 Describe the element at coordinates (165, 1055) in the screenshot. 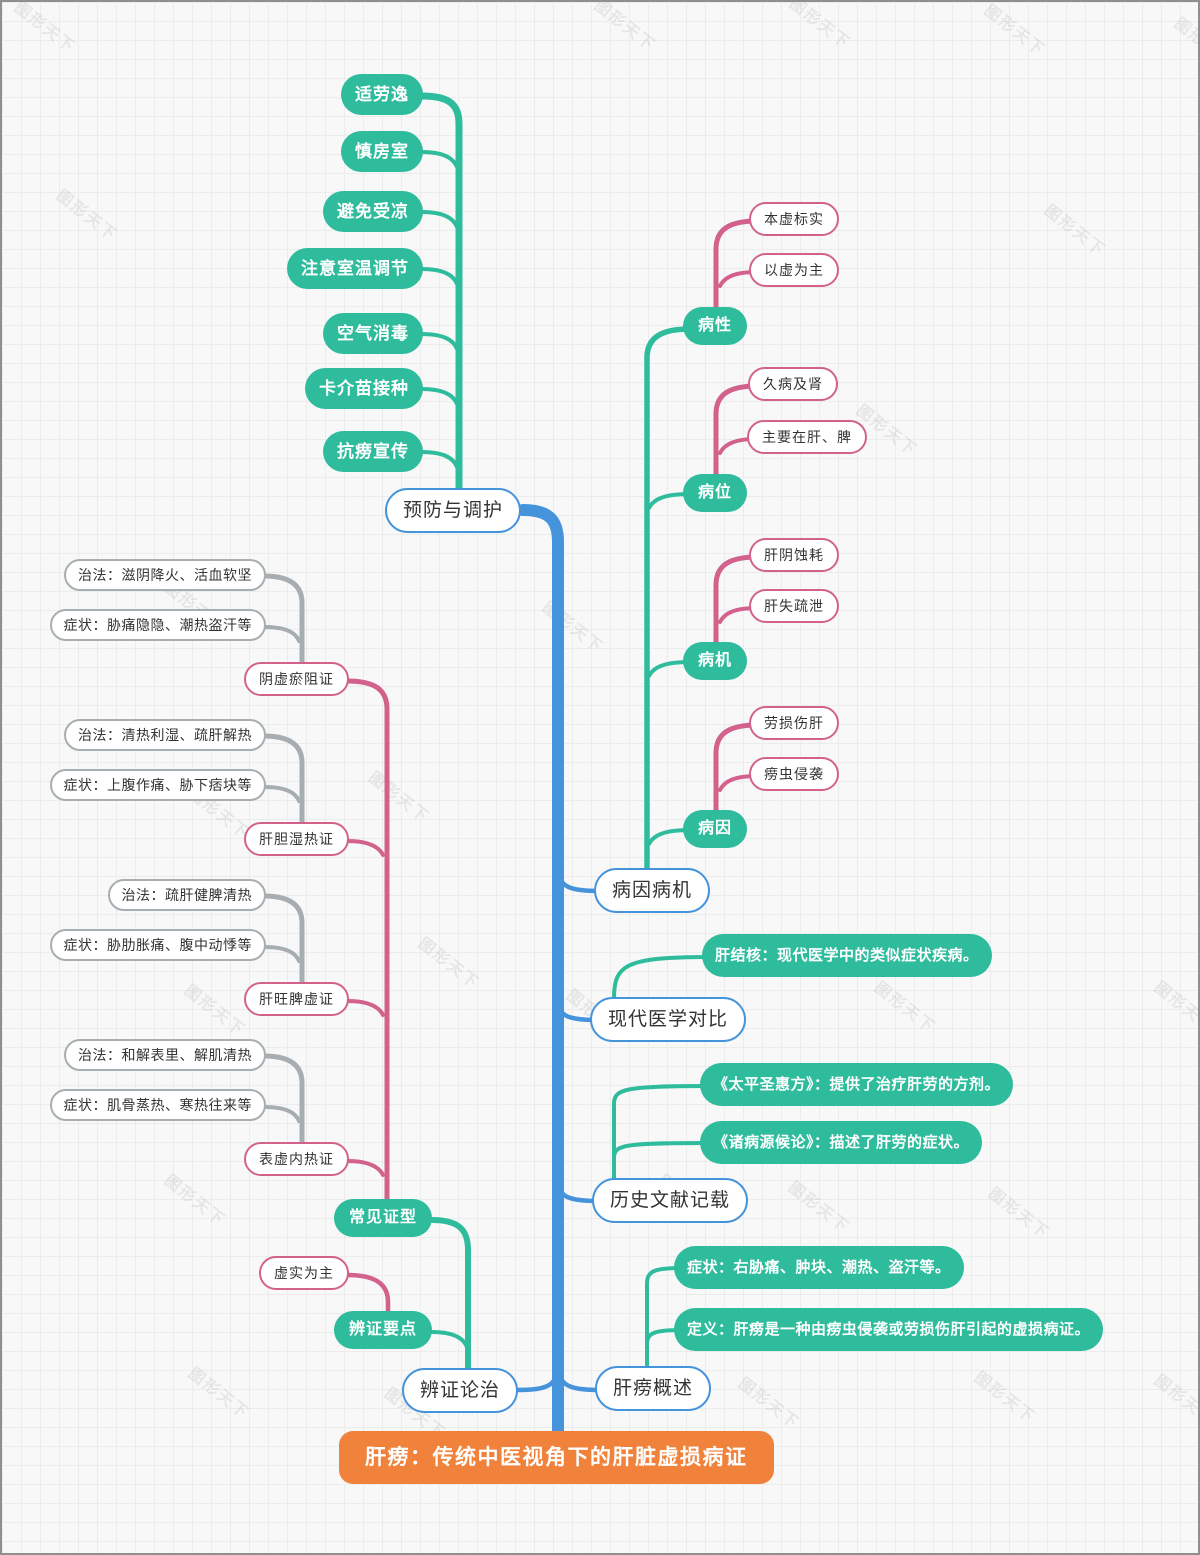

I see `node-pattern-3-treat: 治法：和解表里、解肌清热` at that location.